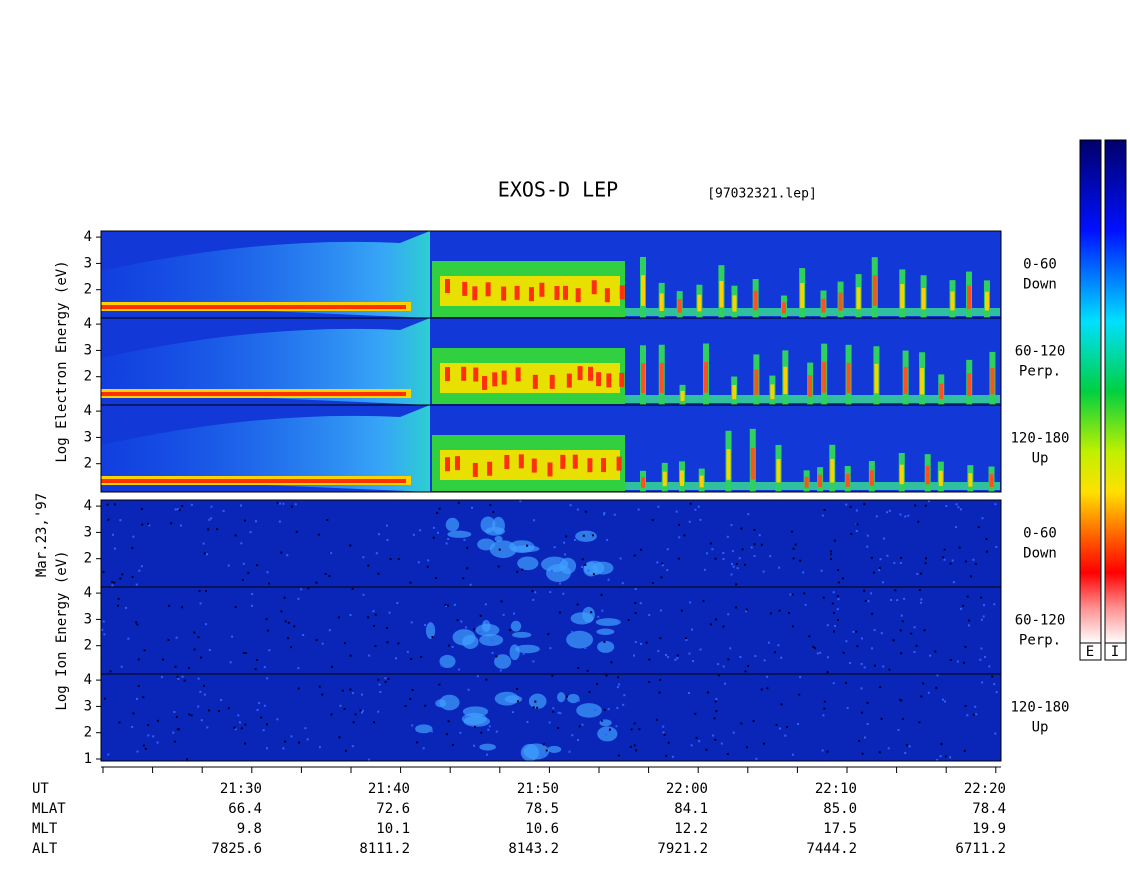 Image resolution: width=1130 pixels, height=875 pixels. I want to click on row-value: 85.0, so click(840, 809).